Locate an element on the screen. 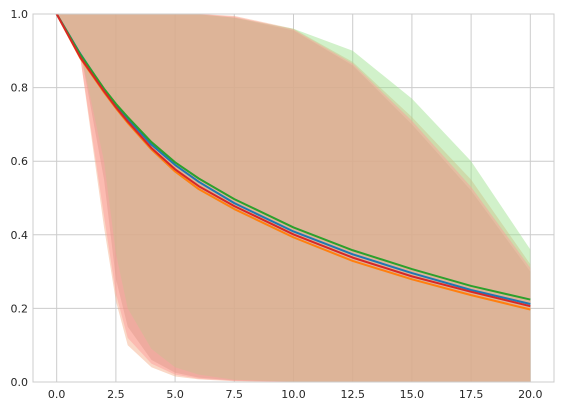 This screenshot has height=409, width=563. y-tick-label: 1.0 is located at coordinates (20, 14).